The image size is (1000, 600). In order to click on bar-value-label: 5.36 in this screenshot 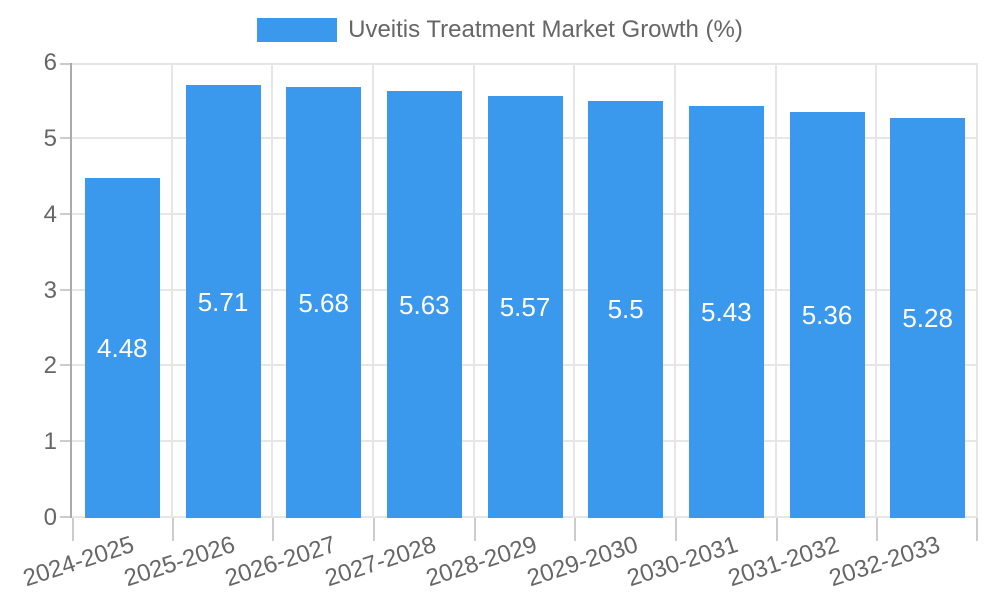, I will do `click(827, 314)`.